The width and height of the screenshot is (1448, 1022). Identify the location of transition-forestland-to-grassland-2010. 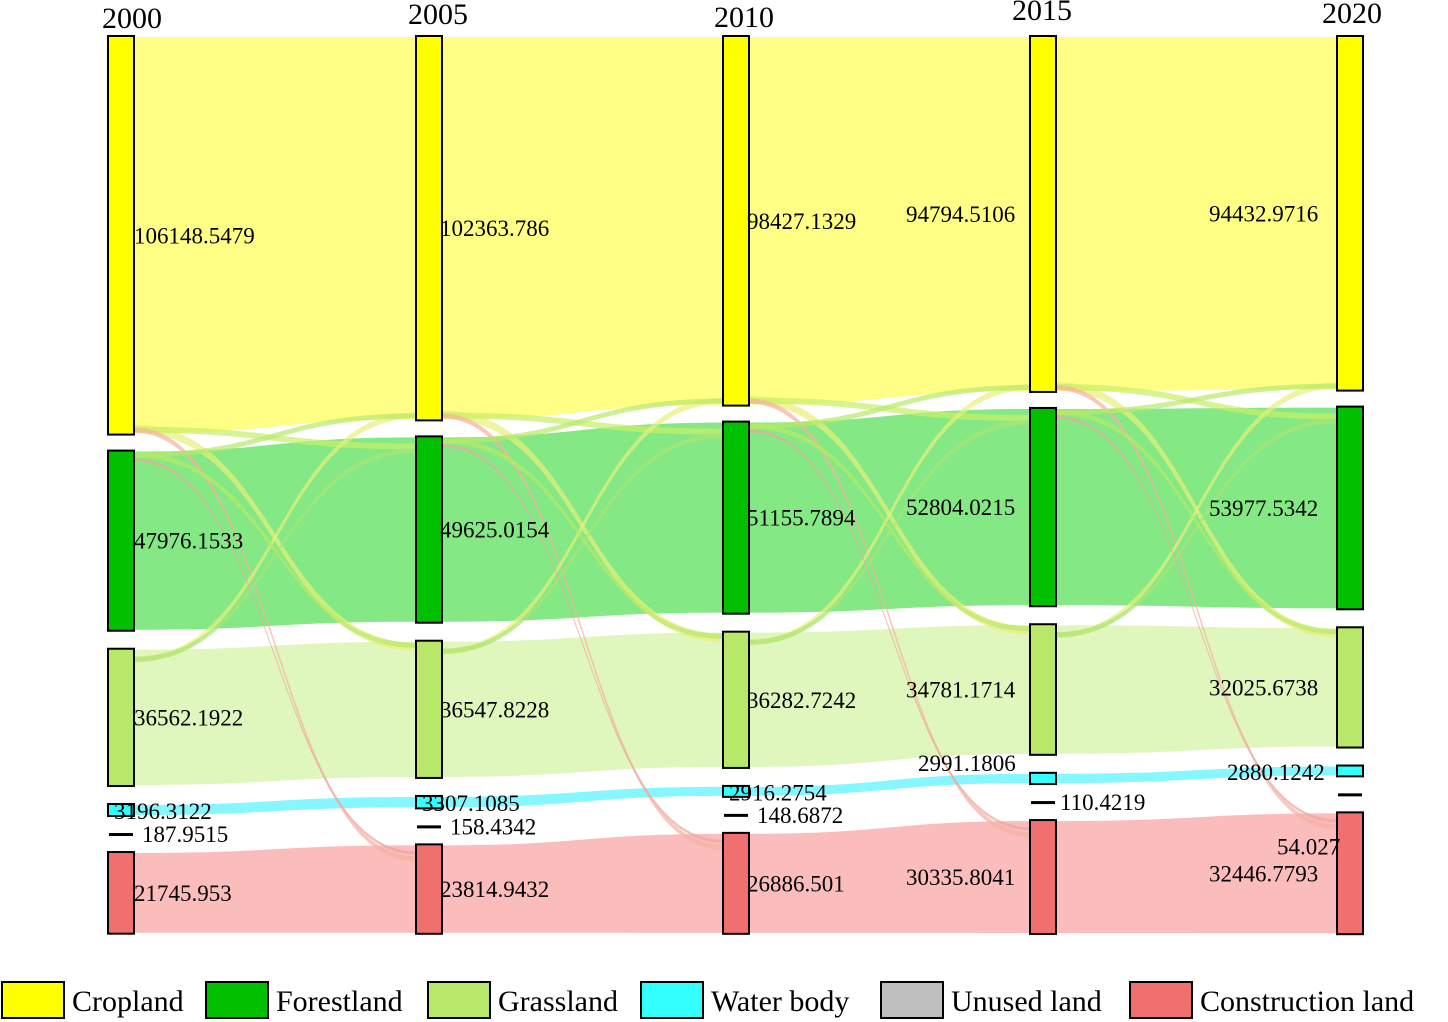
(889, 527).